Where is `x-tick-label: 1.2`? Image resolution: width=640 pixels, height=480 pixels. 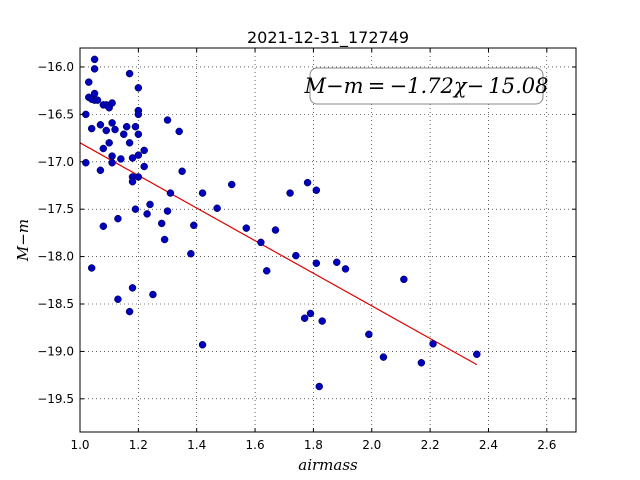 x-tick-label: 1.2 is located at coordinates (138, 445).